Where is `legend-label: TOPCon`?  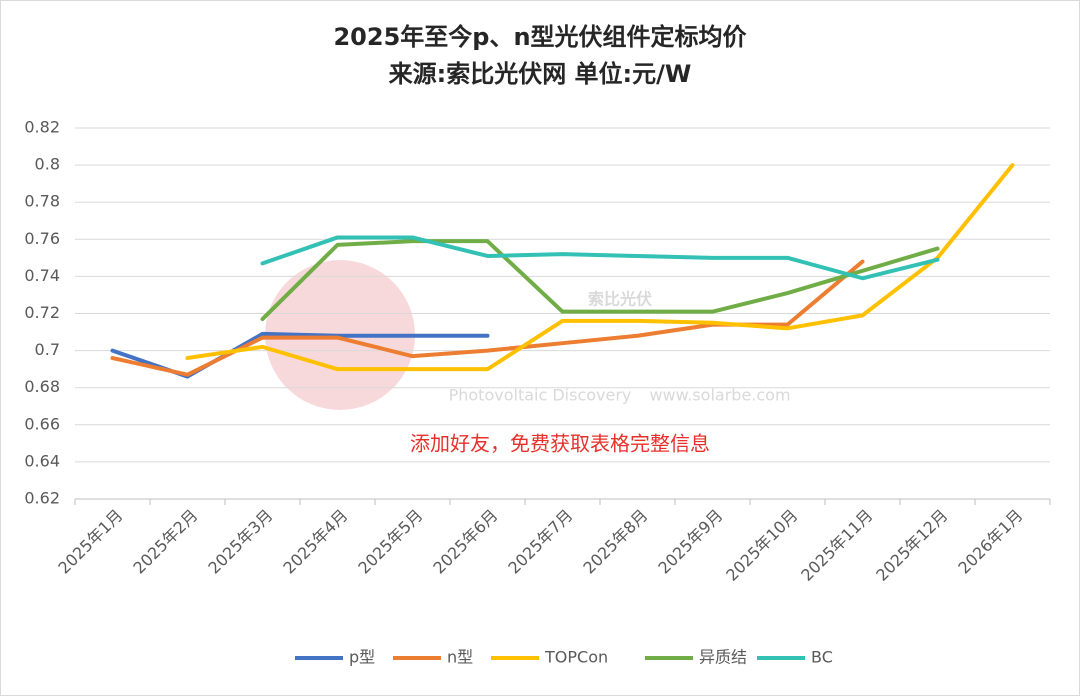
legend-label: TOPCon is located at coordinates (576, 657).